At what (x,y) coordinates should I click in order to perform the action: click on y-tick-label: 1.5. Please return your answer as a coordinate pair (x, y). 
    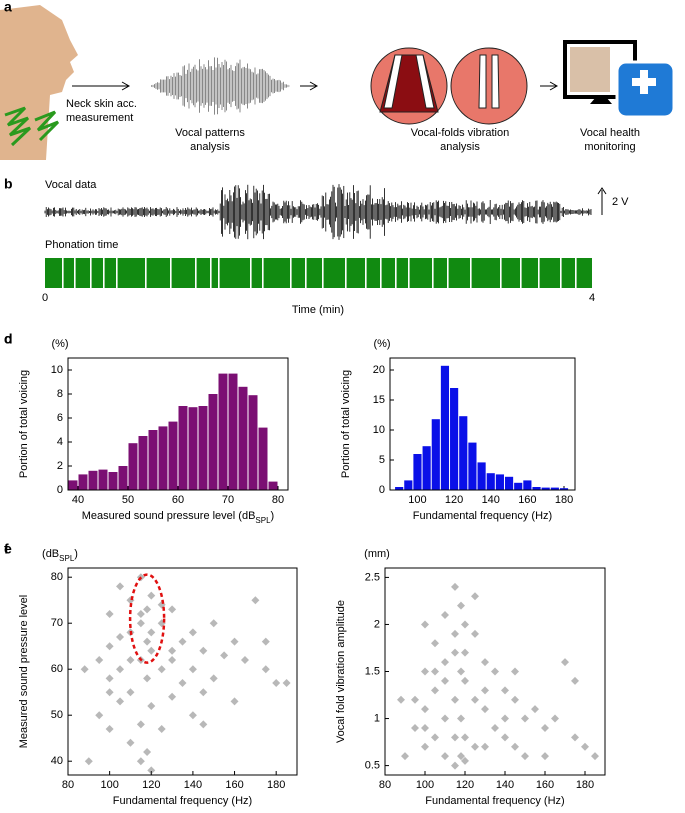
    Looking at the image, I should click on (372, 671).